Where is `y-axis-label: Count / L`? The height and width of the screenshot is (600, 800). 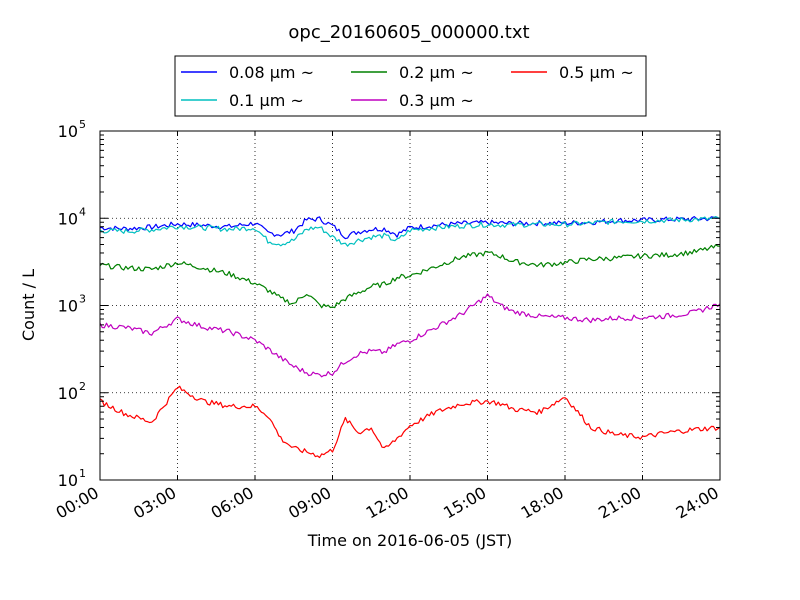
y-axis-label: Count / L is located at coordinates (28, 305).